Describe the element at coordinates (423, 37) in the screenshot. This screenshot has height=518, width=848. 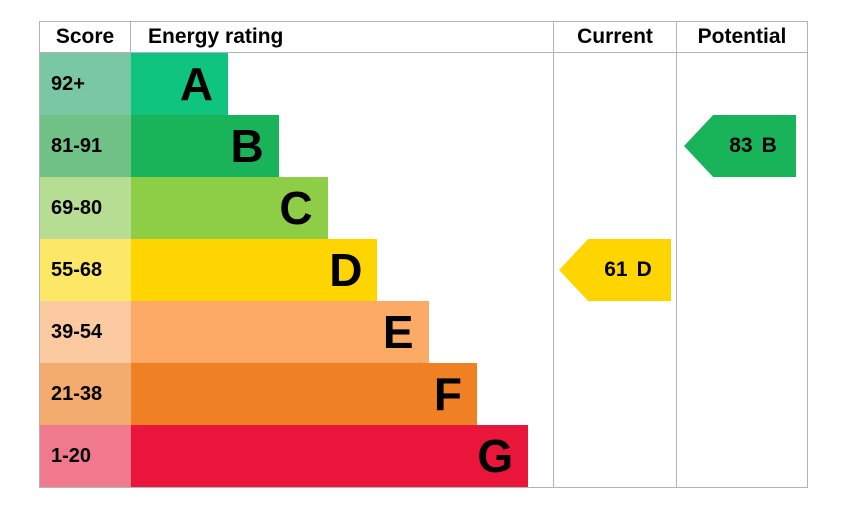
I see `chart-header-row: Score Energy rating Current Potential` at that location.